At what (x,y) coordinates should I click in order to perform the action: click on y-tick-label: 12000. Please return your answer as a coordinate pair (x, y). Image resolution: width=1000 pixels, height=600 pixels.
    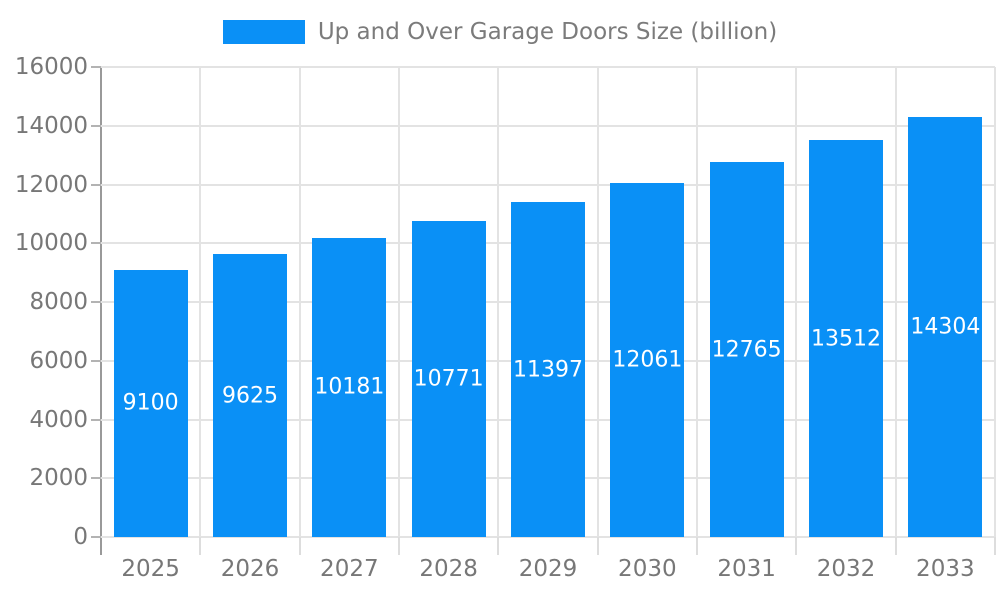
    Looking at the image, I should click on (51, 184).